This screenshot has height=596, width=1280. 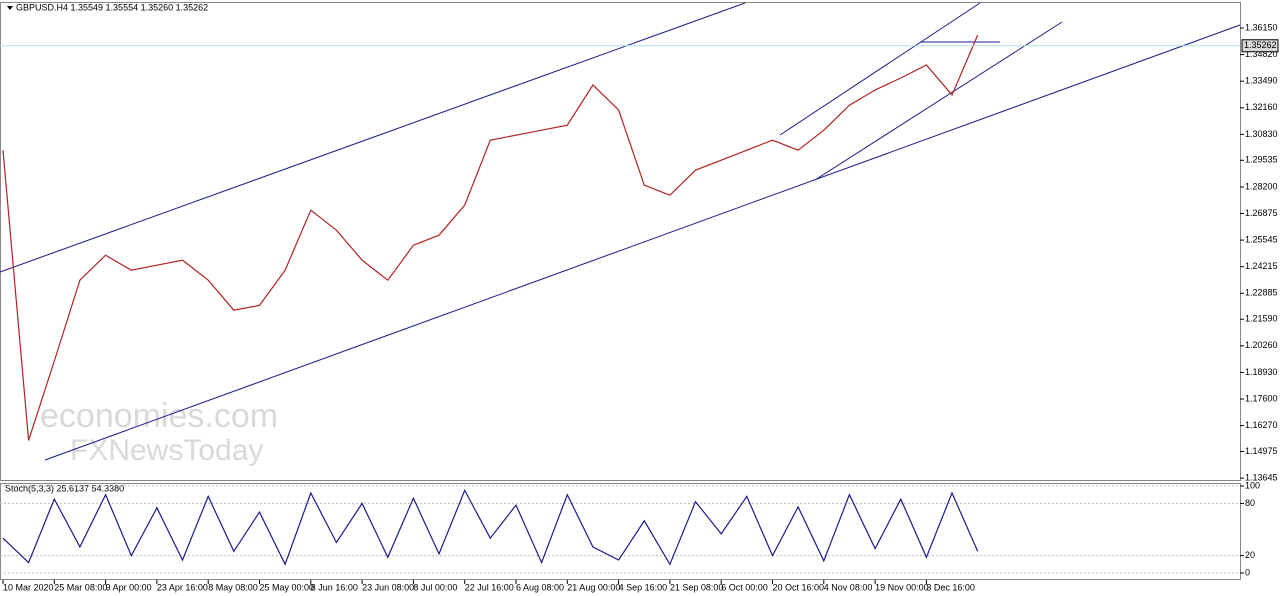 What do you see at coordinates (233, 587) in the screenshot?
I see `x-tick-label: 8 May 08:00` at bounding box center [233, 587].